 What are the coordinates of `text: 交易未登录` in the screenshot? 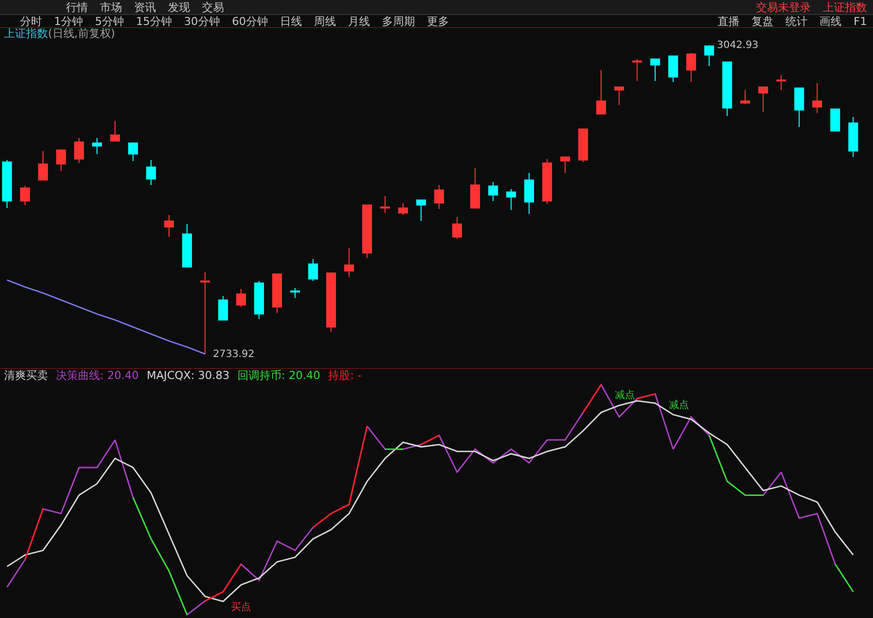 It's located at (783, 7).